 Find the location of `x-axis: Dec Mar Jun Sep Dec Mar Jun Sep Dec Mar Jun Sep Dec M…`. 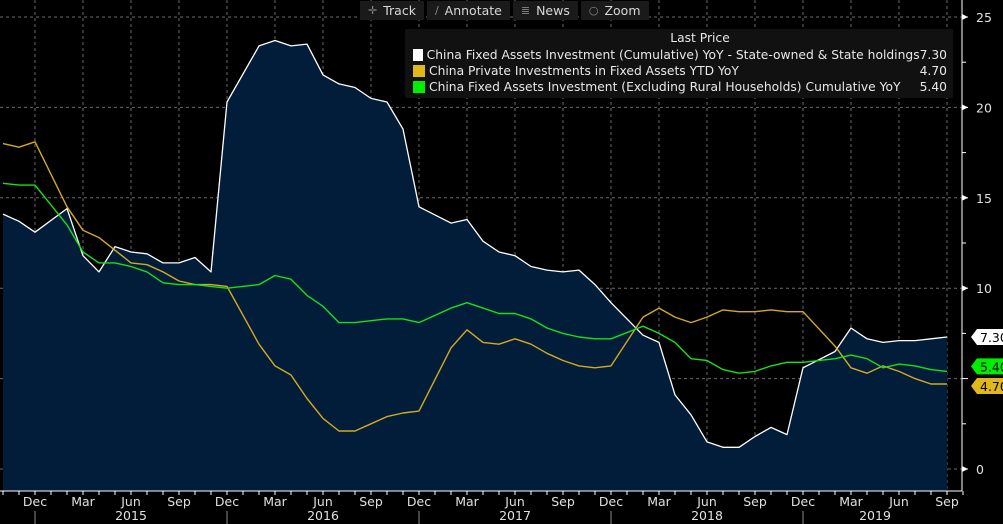

x-axis: Dec Mar Jun Sep Dec Mar Jun Sep Dec Mar Jun Sep Dec M… is located at coordinates (482, 507).